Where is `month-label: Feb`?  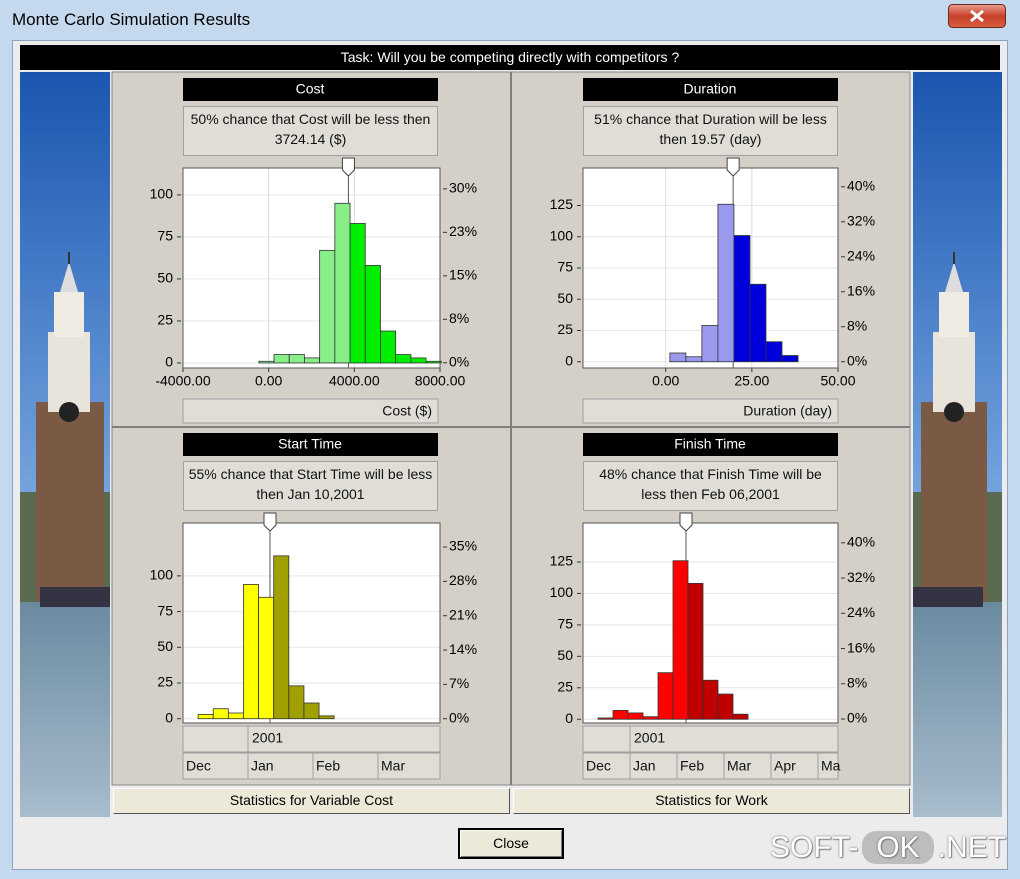
month-label: Feb is located at coordinates (692, 766).